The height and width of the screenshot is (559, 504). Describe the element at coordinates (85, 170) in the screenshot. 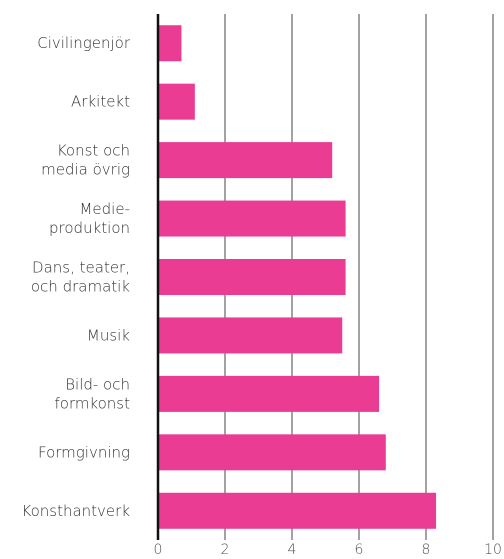

I see `label-line: media övrig` at that location.